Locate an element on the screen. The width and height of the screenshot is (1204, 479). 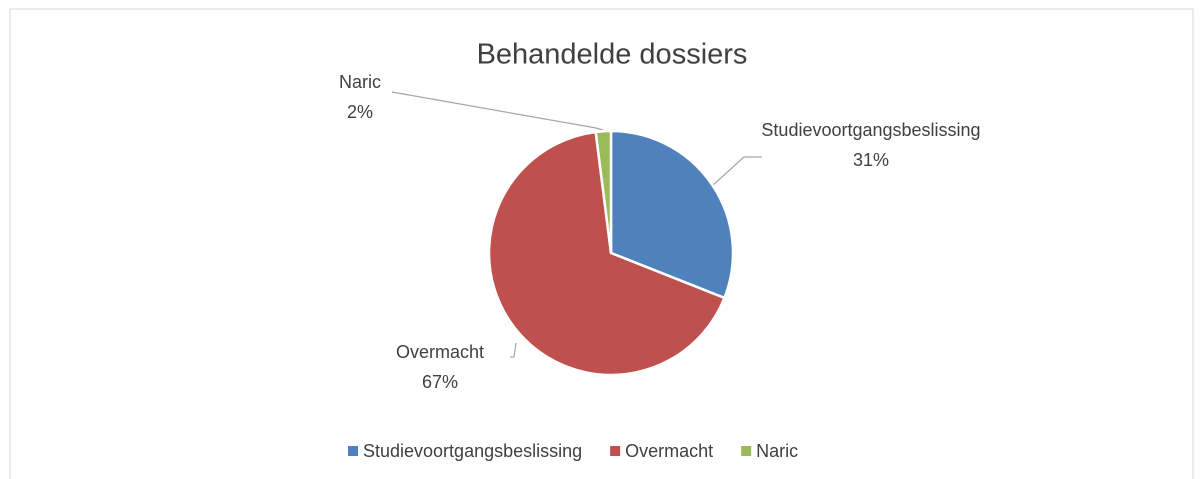
chart-title: Behandelde dossiers is located at coordinates (612, 55).